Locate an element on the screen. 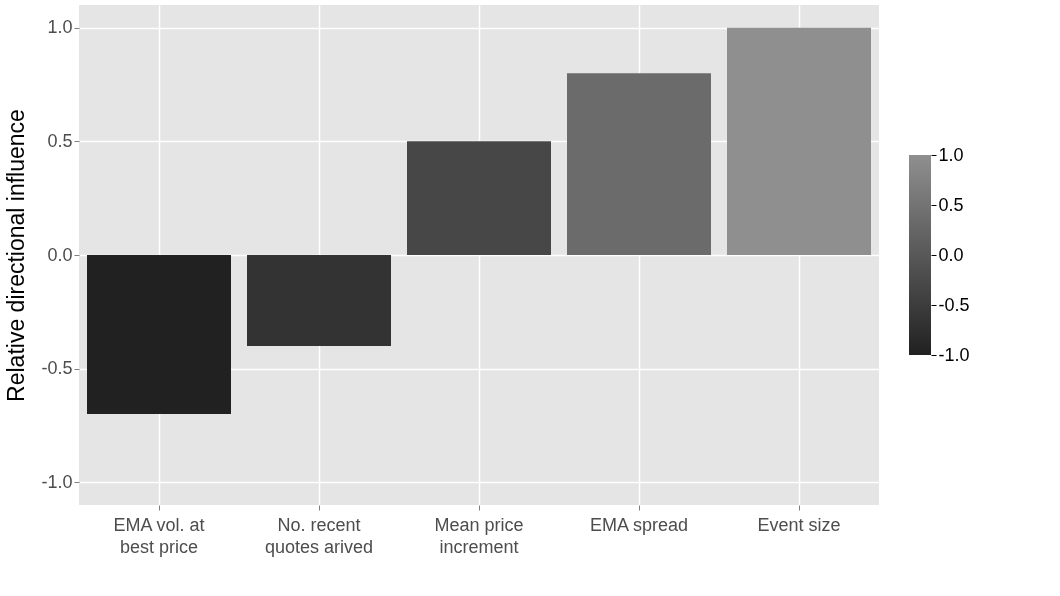  y-tick-label: 0.0 is located at coordinates (60, 254).